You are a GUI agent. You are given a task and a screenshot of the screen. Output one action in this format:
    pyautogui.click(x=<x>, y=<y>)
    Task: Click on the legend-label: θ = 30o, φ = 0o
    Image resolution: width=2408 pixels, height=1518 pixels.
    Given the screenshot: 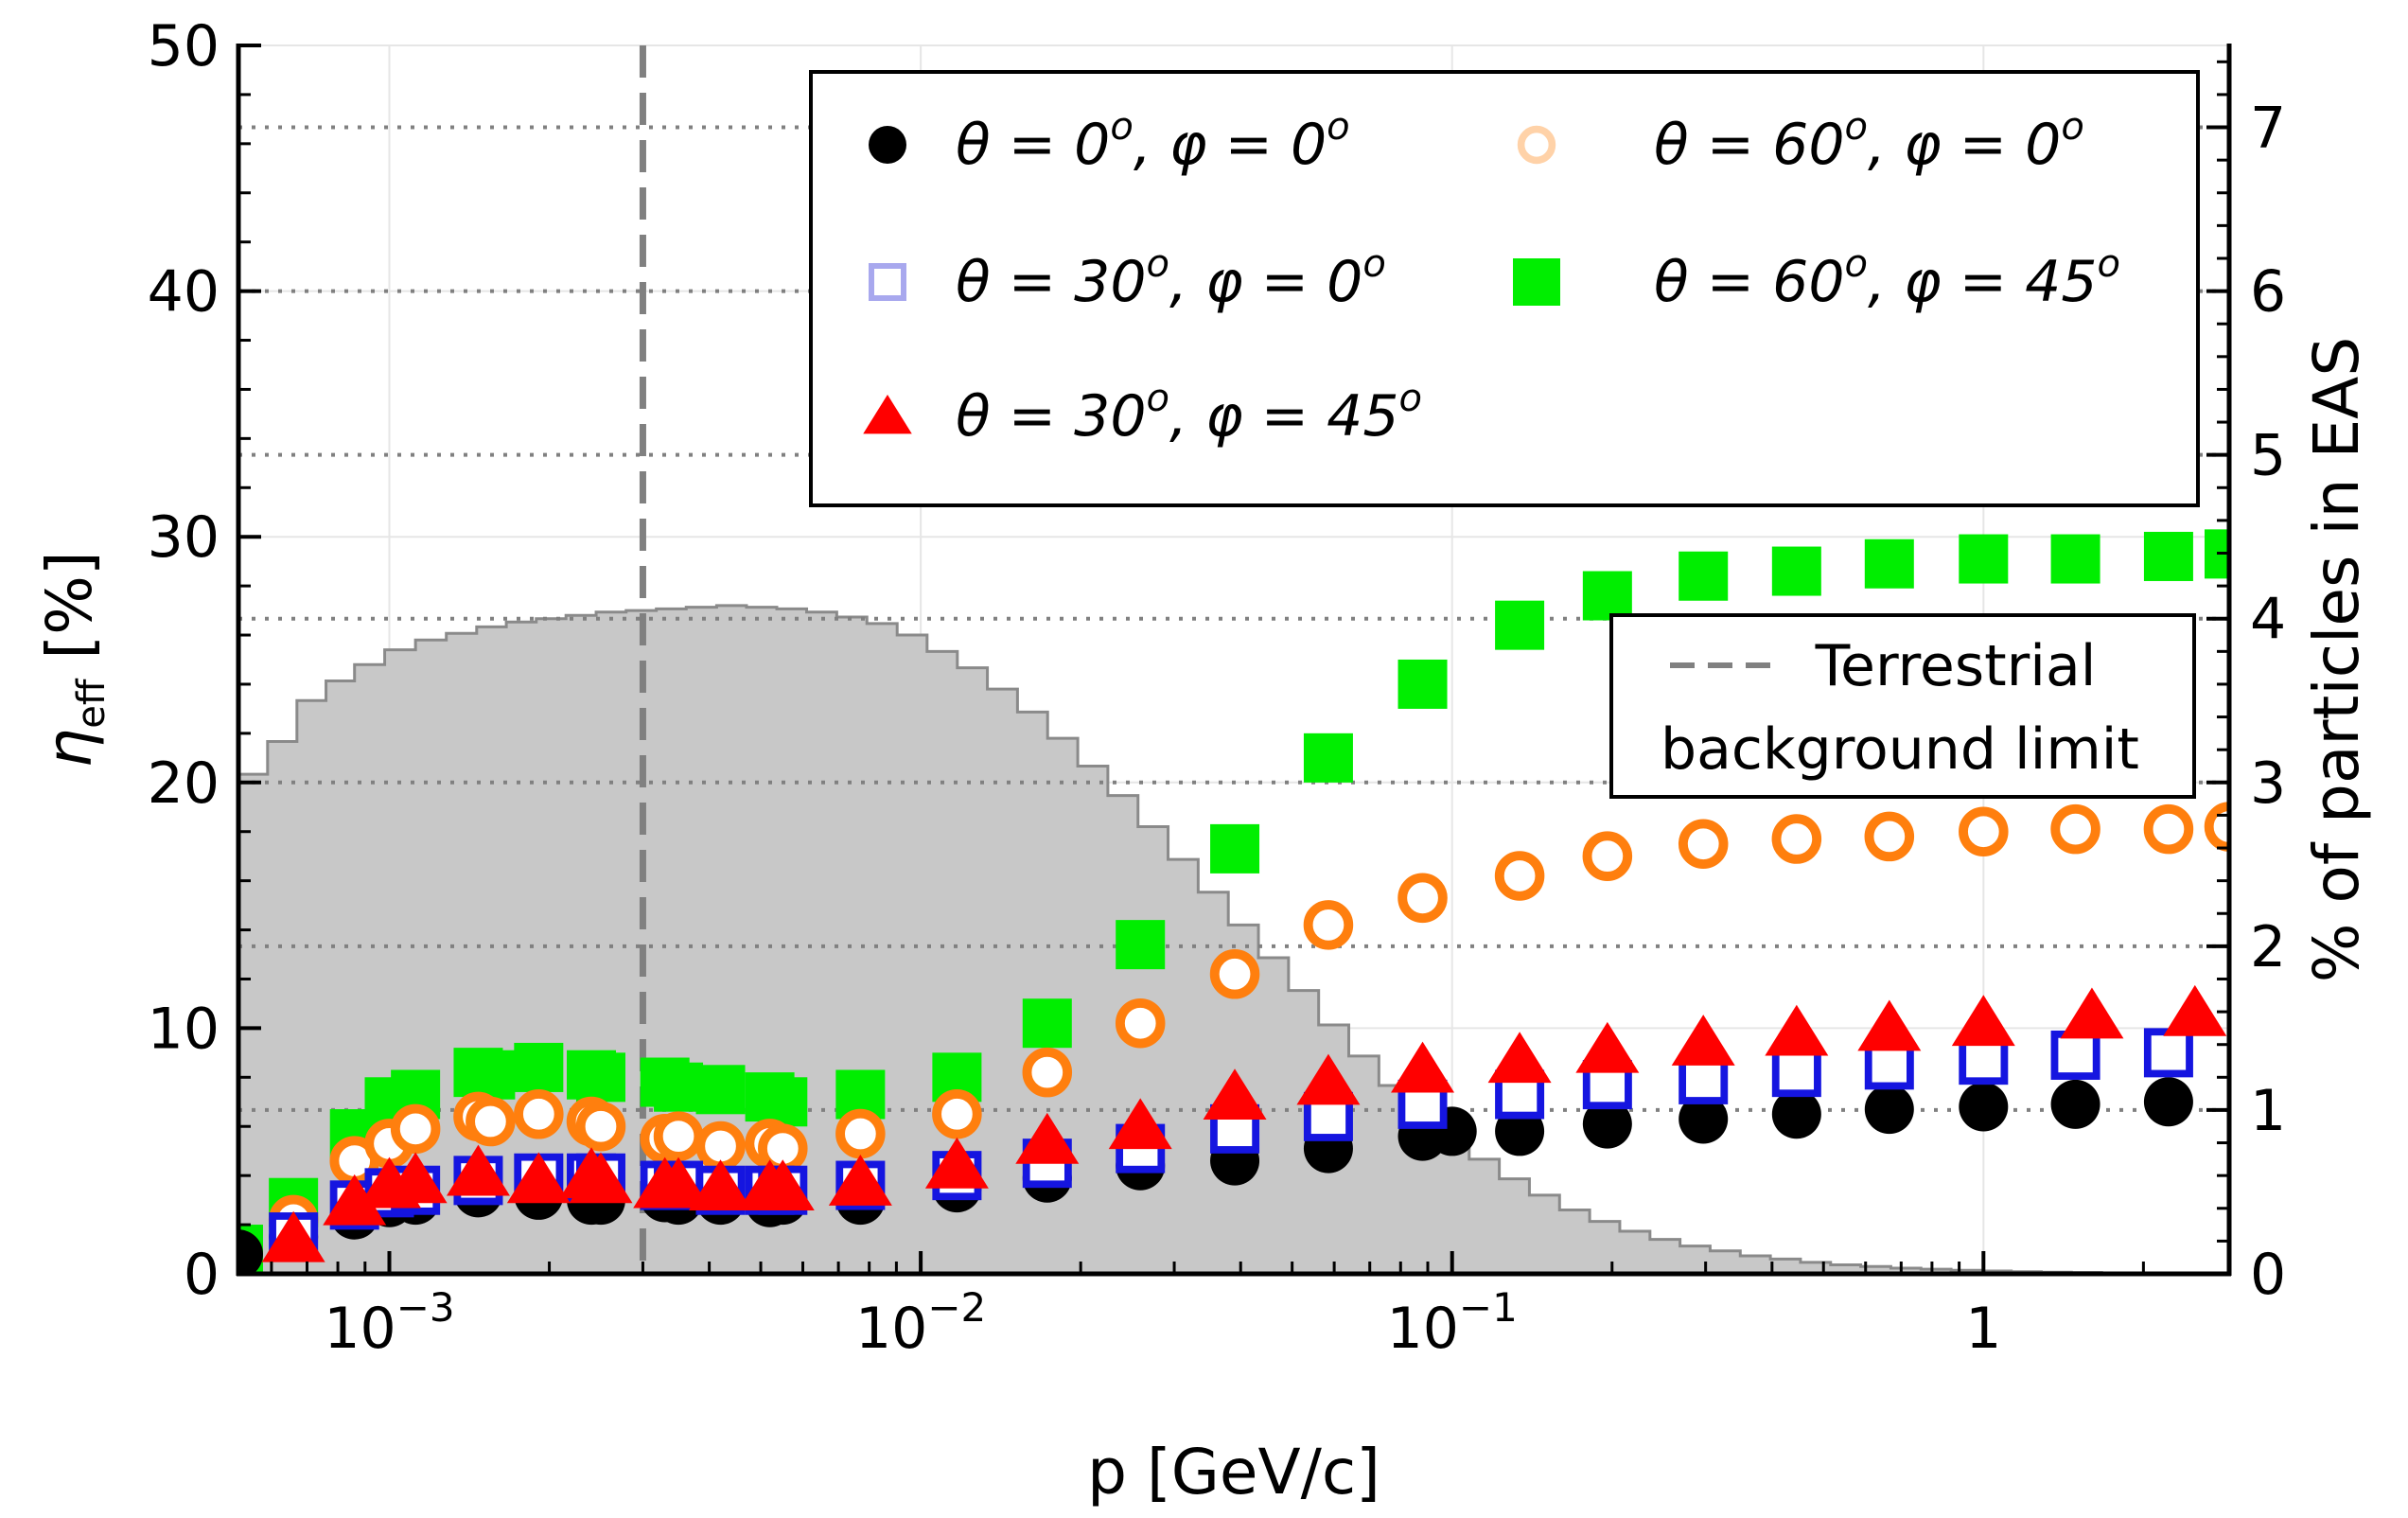 What is the action you would take?
    pyautogui.click(x=1171, y=278)
    